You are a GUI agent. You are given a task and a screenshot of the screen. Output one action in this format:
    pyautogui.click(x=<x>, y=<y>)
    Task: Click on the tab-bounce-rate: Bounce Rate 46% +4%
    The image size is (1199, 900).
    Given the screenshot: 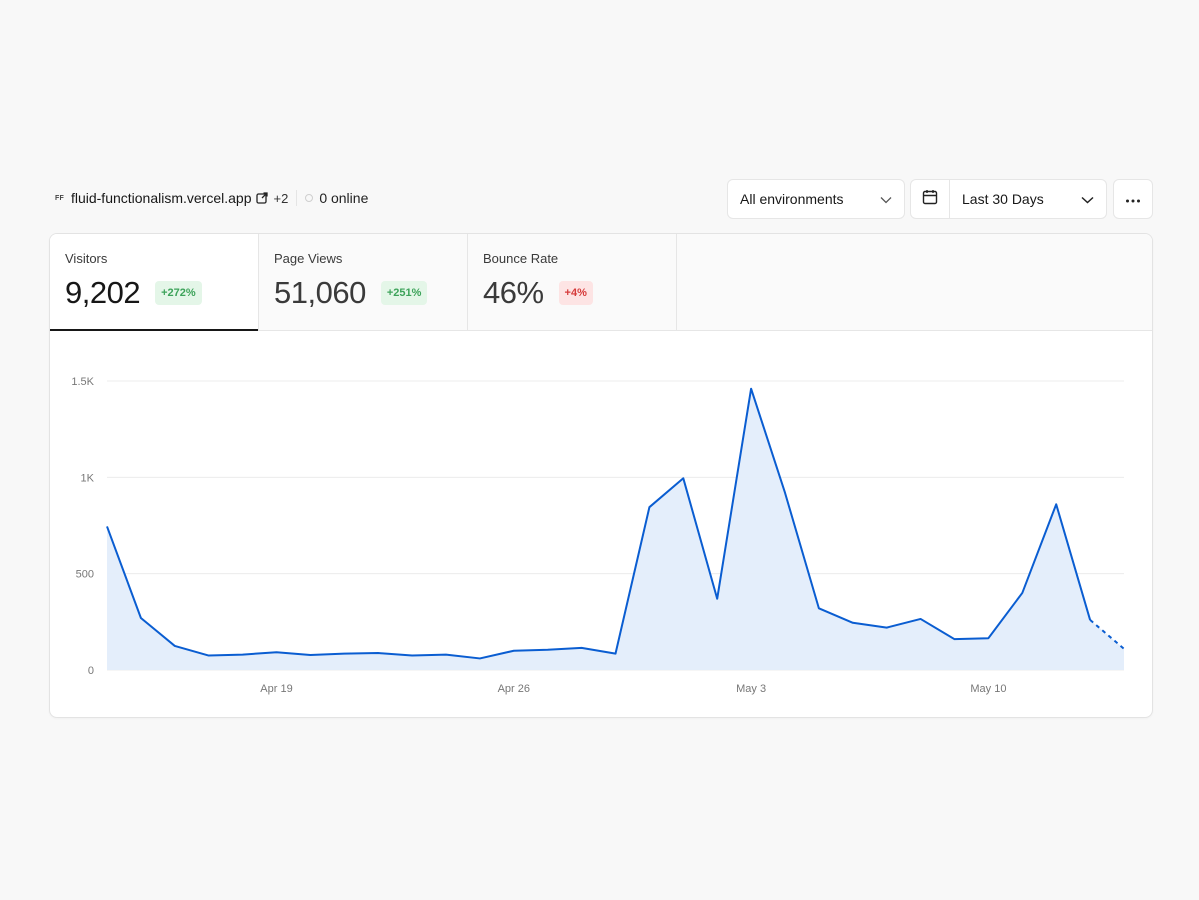 What is the action you would take?
    pyautogui.click(x=572, y=282)
    